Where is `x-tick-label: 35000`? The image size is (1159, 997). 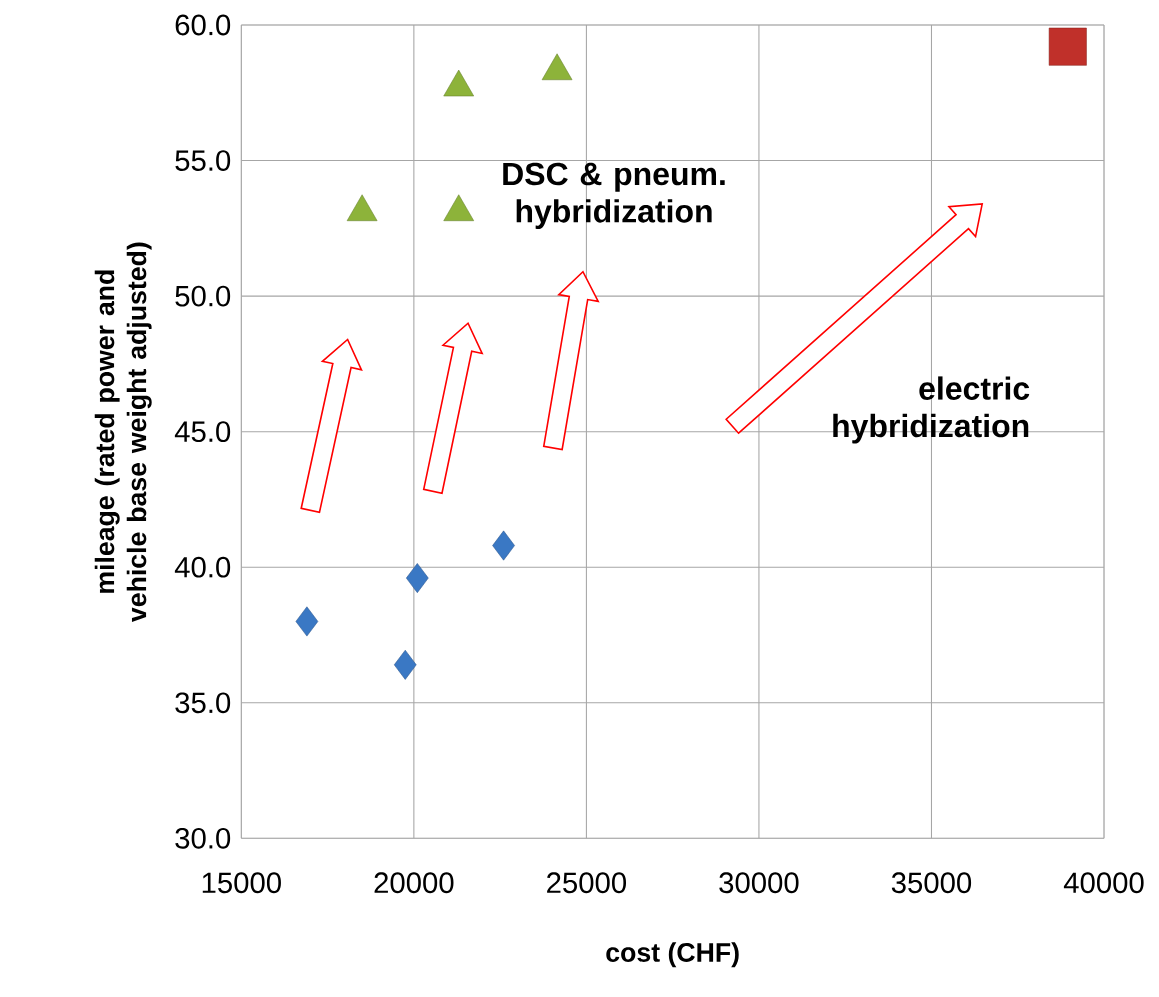
x-tick-label: 35000 is located at coordinates (931, 883).